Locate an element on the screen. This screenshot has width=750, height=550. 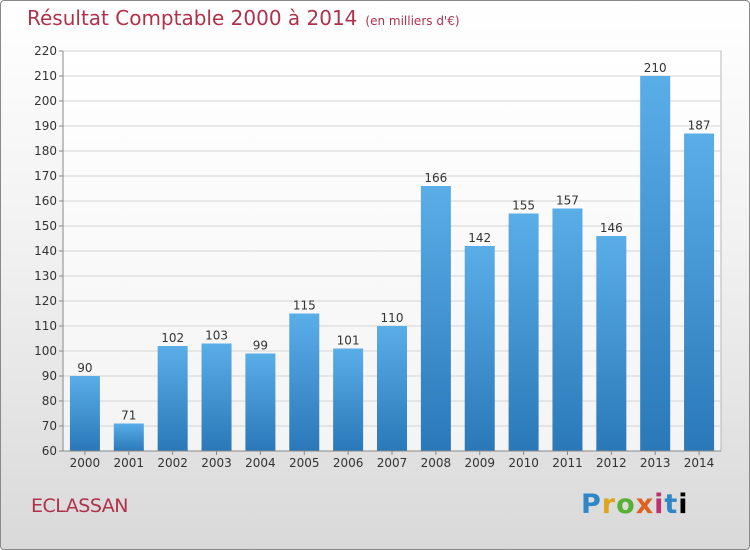
data-label: 99 is located at coordinates (260, 346).